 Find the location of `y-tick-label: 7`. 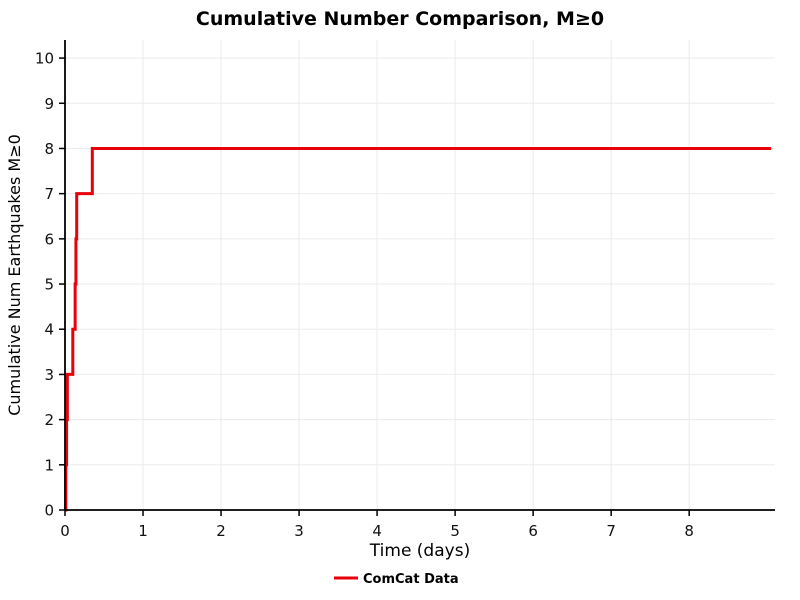

y-tick-label: 7 is located at coordinates (49, 194).